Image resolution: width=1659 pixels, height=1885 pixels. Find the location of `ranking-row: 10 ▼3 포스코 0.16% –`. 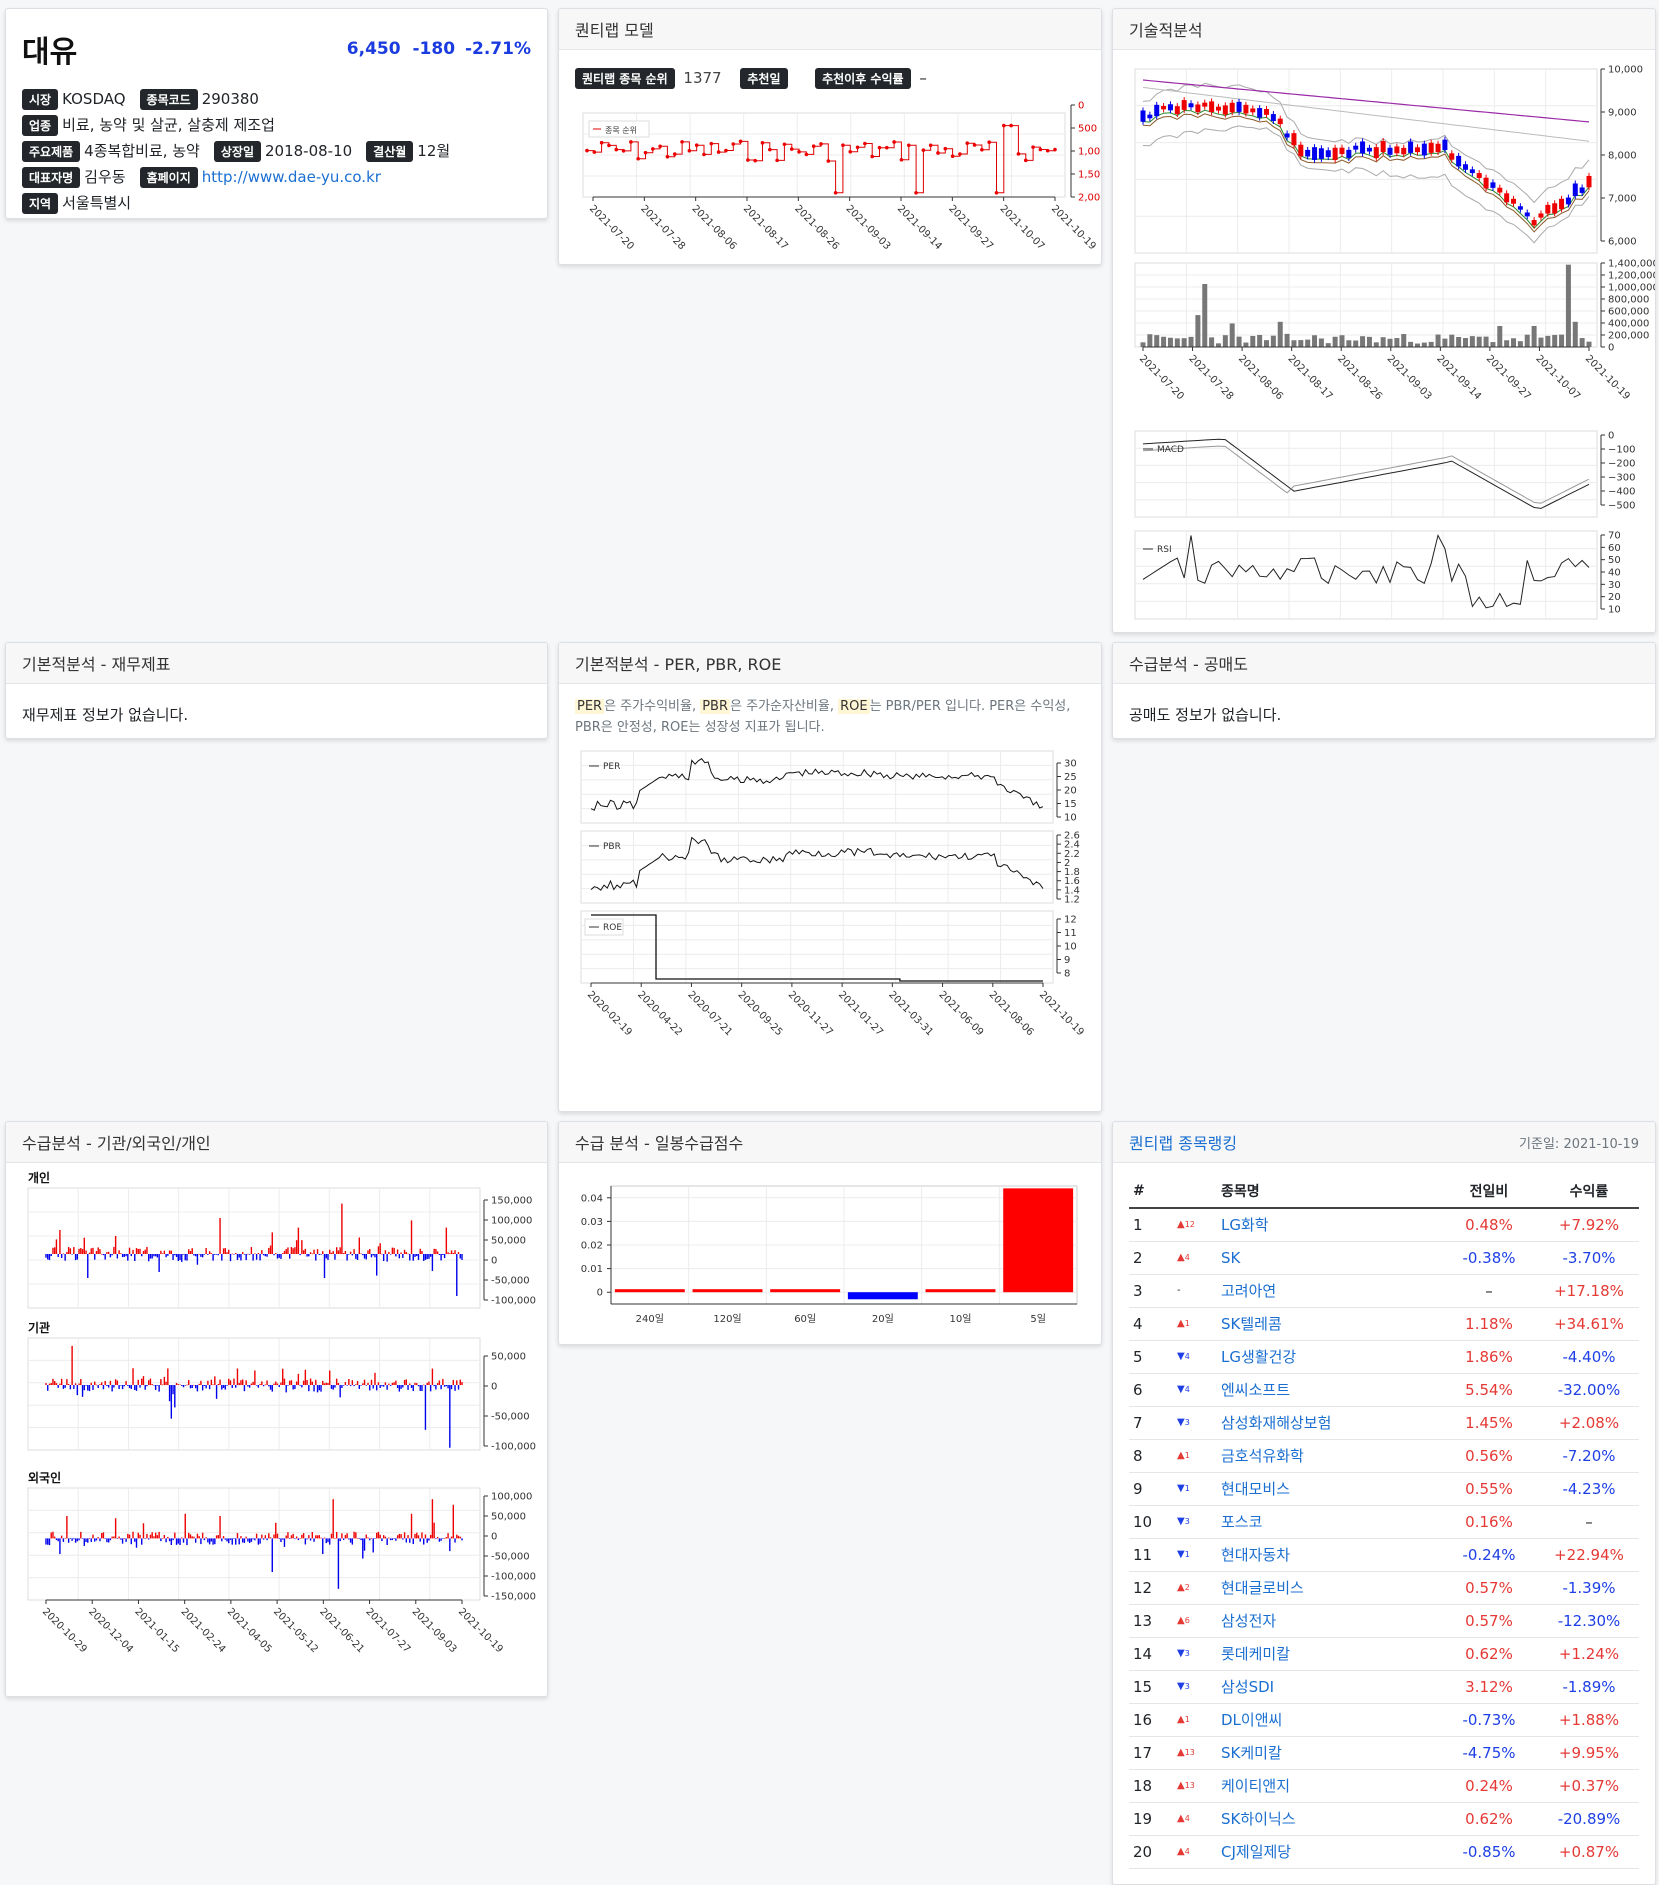

ranking-row: 10 ▼3 포스코 0.16% – is located at coordinates (1384, 1522).